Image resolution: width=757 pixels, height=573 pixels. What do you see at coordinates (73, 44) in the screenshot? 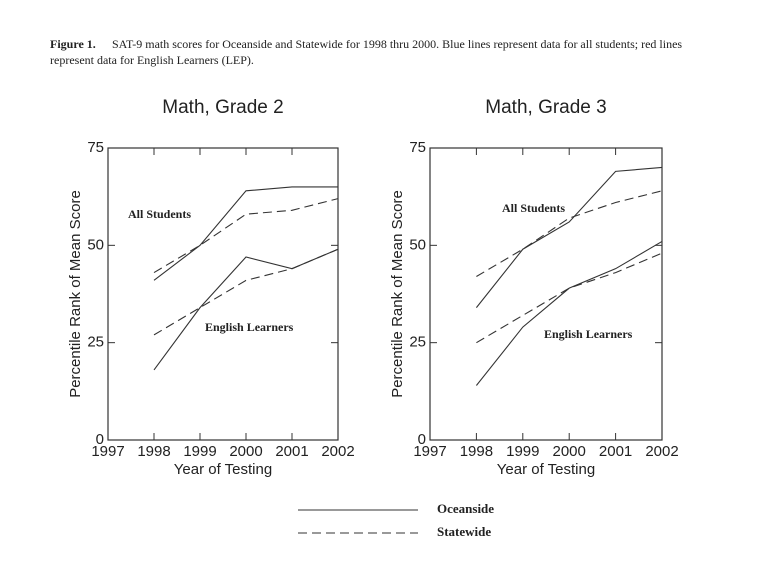
I see `caption-label: Figure 1.` at bounding box center [73, 44].